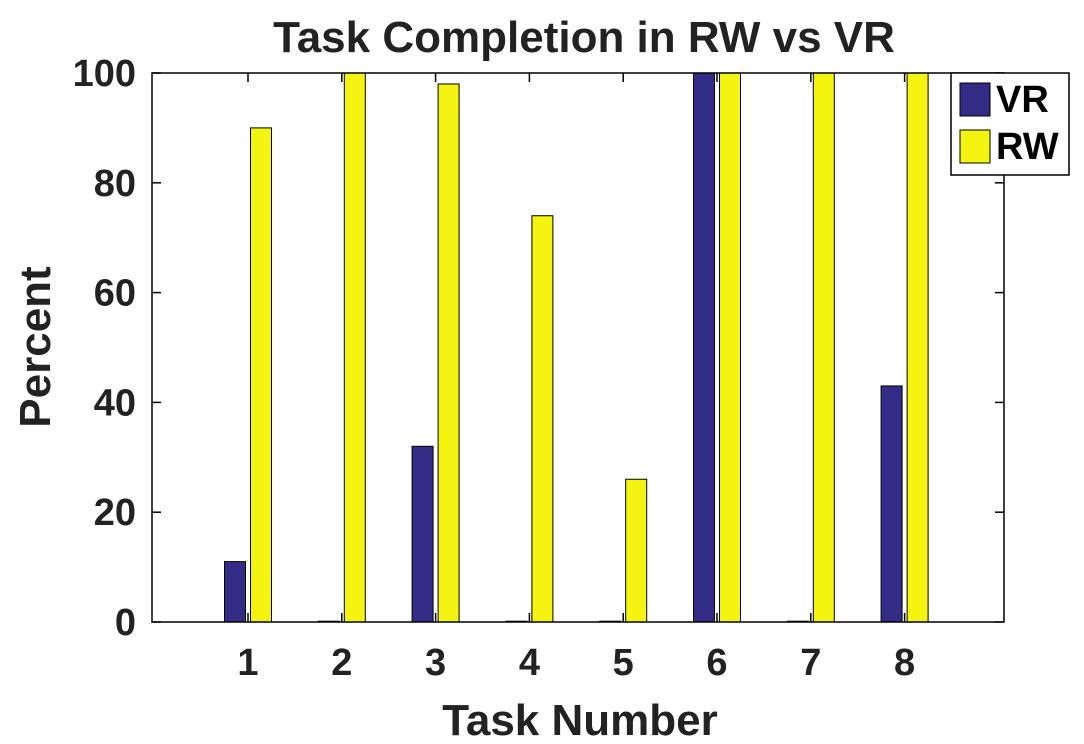 This screenshot has width=1084, height=744. What do you see at coordinates (716, 663) in the screenshot?
I see `x-tick-label: 6` at bounding box center [716, 663].